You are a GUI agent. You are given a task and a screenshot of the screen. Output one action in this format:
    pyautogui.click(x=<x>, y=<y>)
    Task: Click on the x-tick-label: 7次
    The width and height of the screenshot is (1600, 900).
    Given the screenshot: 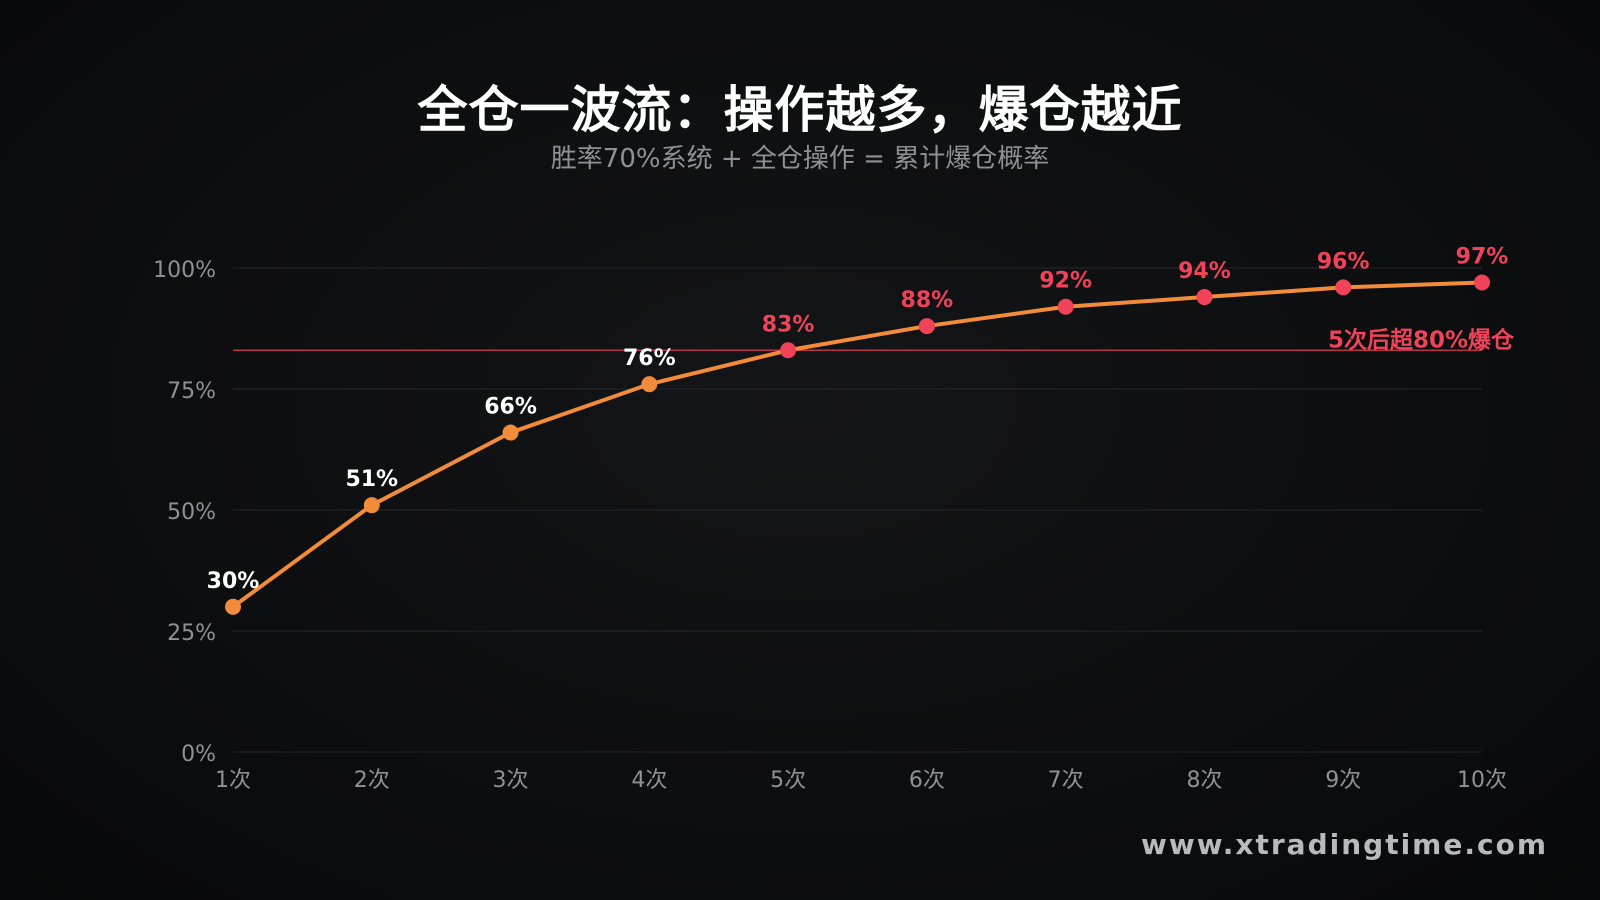 What is the action you would take?
    pyautogui.click(x=1066, y=780)
    